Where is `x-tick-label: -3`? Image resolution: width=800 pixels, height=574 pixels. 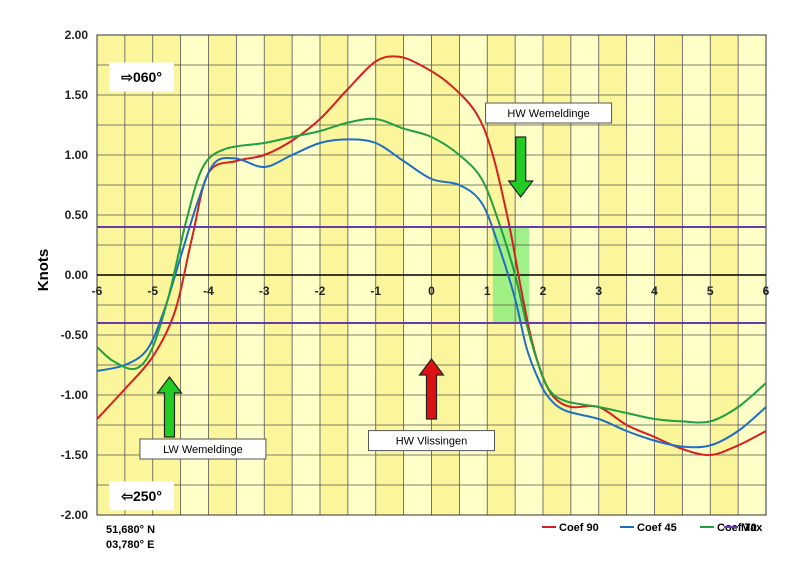 x-tick-label: -3 is located at coordinates (264, 291).